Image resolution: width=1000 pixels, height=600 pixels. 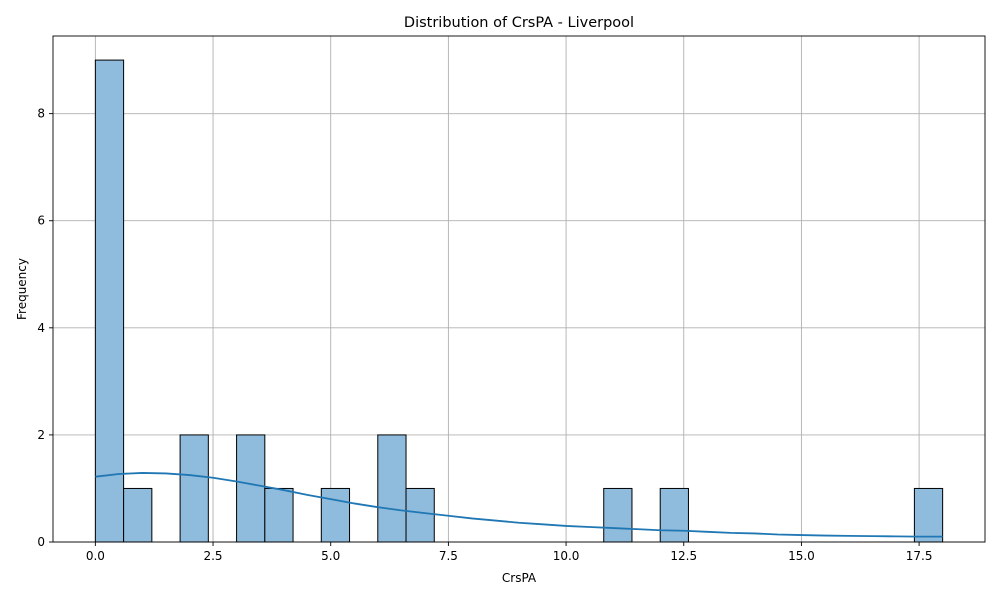 I want to click on x-tick-label: 17.5, so click(x=919, y=556).